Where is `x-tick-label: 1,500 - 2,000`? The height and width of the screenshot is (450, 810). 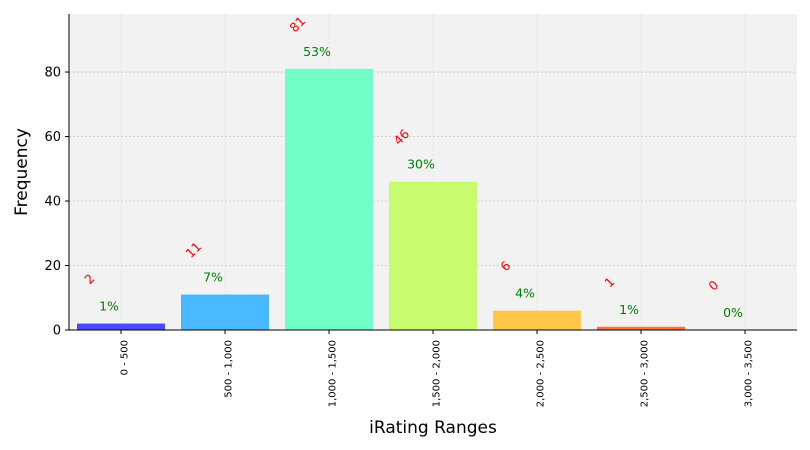
x-tick-label: 1,500 - 2,000 is located at coordinates (437, 373).